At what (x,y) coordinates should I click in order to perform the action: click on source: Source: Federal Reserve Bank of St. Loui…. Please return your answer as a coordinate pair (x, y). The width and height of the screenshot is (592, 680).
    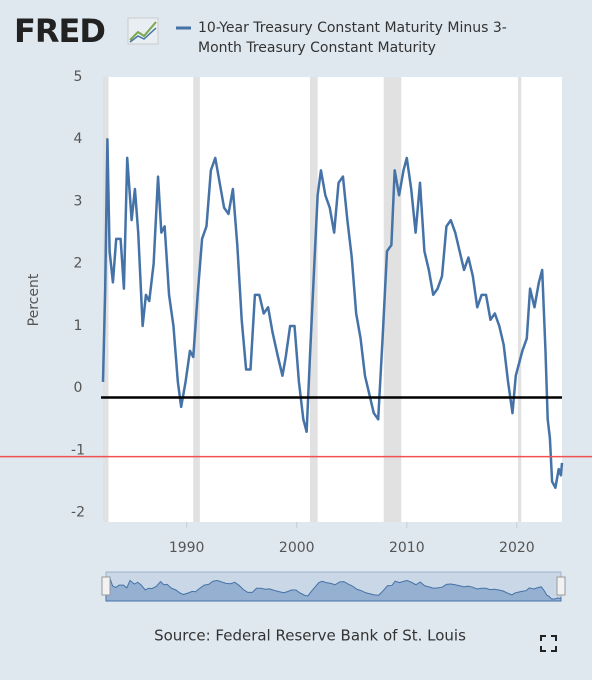
    Looking at the image, I should click on (310, 636).